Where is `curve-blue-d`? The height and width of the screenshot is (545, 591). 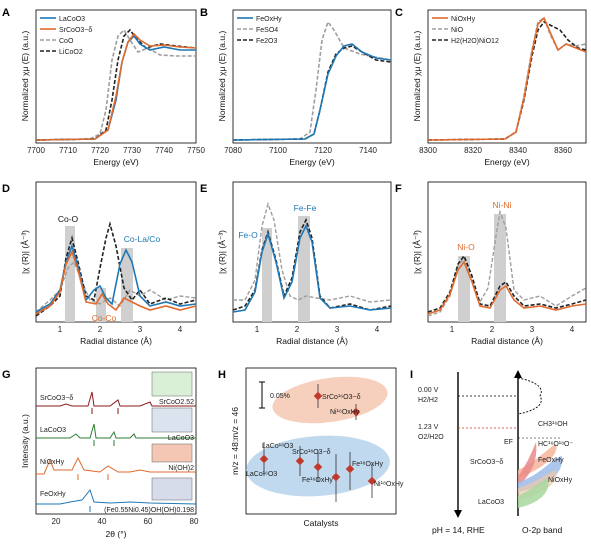
curve-blue-d is located at coordinates (116, 278).